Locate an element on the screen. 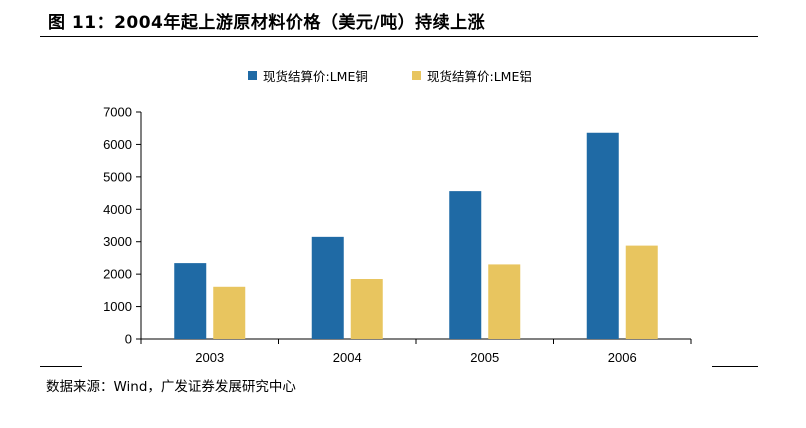 This screenshot has width=806, height=428. y-tick-label-6: 6000 is located at coordinates (117, 144).